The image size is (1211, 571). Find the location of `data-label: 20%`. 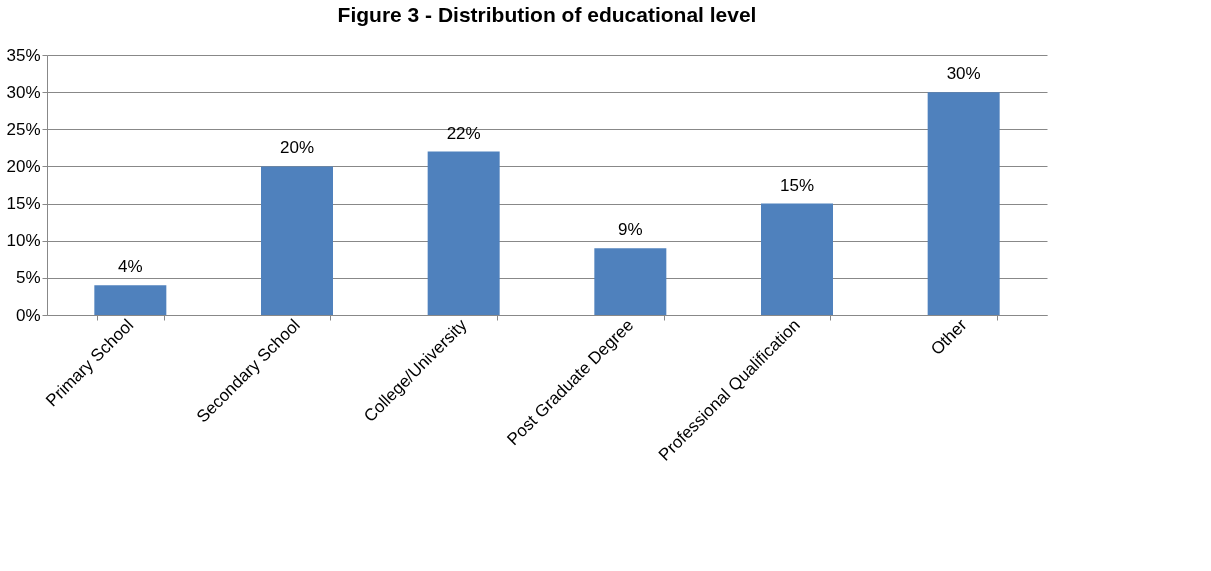

data-label: 20% is located at coordinates (297, 148).